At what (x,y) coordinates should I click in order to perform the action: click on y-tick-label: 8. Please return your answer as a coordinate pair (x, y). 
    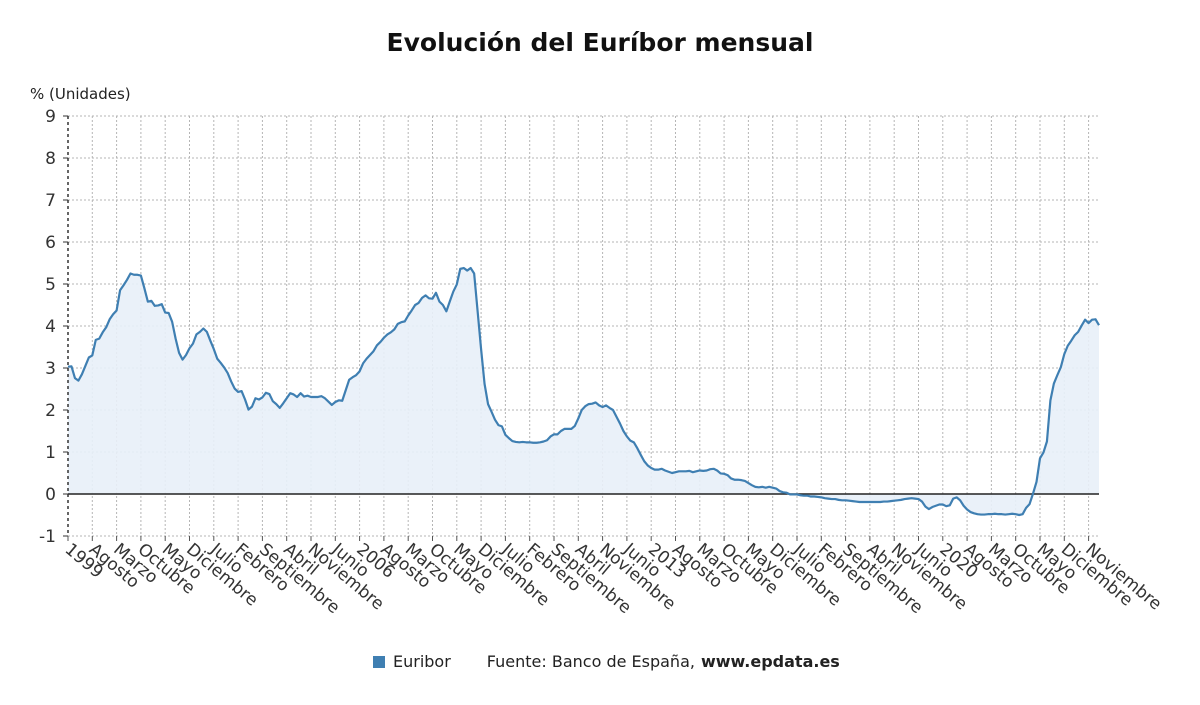
    Looking at the image, I should click on (50, 159).